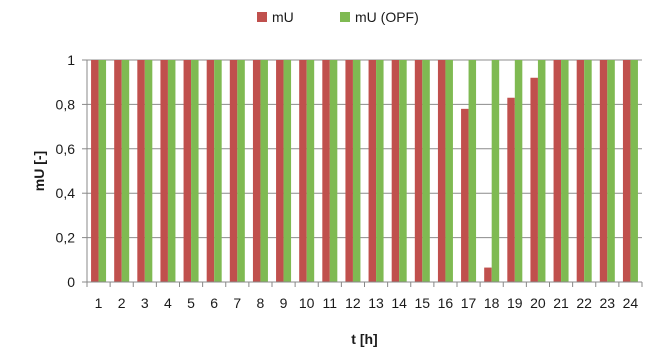 Image resolution: width=654 pixels, height=359 pixels. What do you see at coordinates (261, 303) in the screenshot?
I see `x-tick-label: 8` at bounding box center [261, 303].